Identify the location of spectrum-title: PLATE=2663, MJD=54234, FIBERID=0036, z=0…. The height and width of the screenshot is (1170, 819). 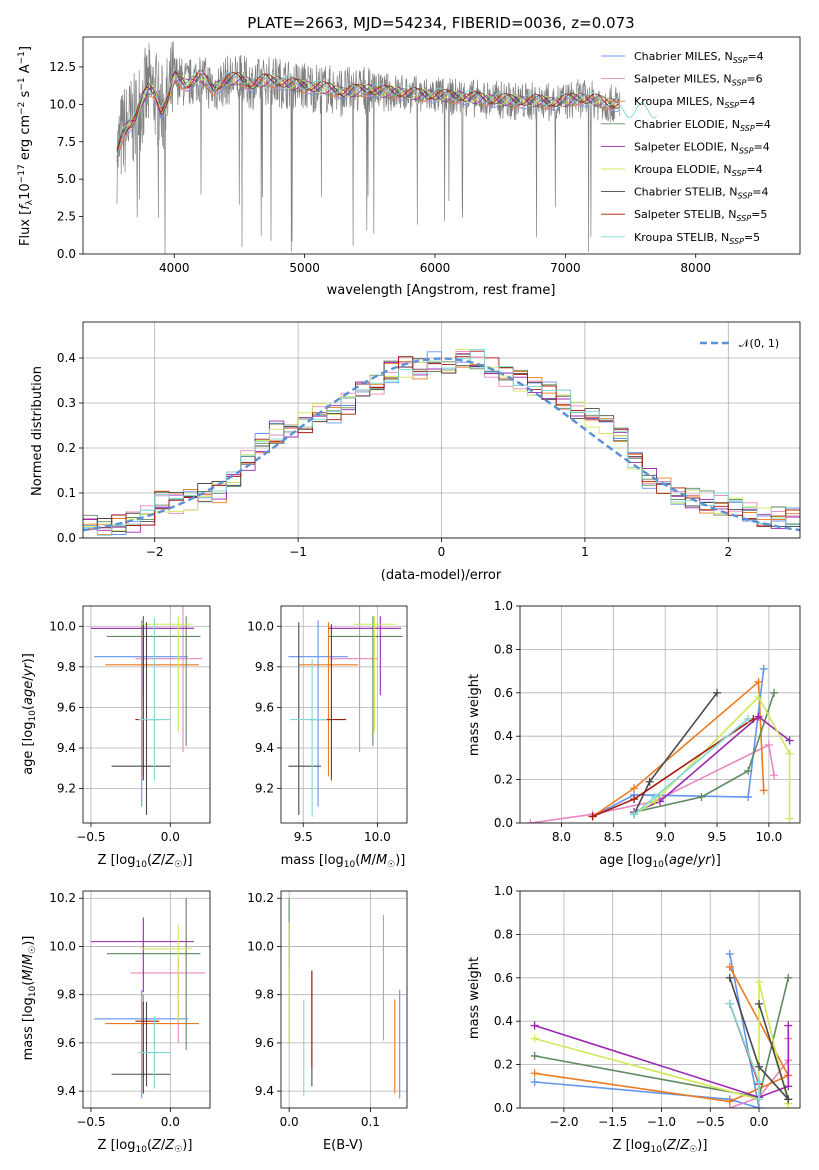
(440, 23).